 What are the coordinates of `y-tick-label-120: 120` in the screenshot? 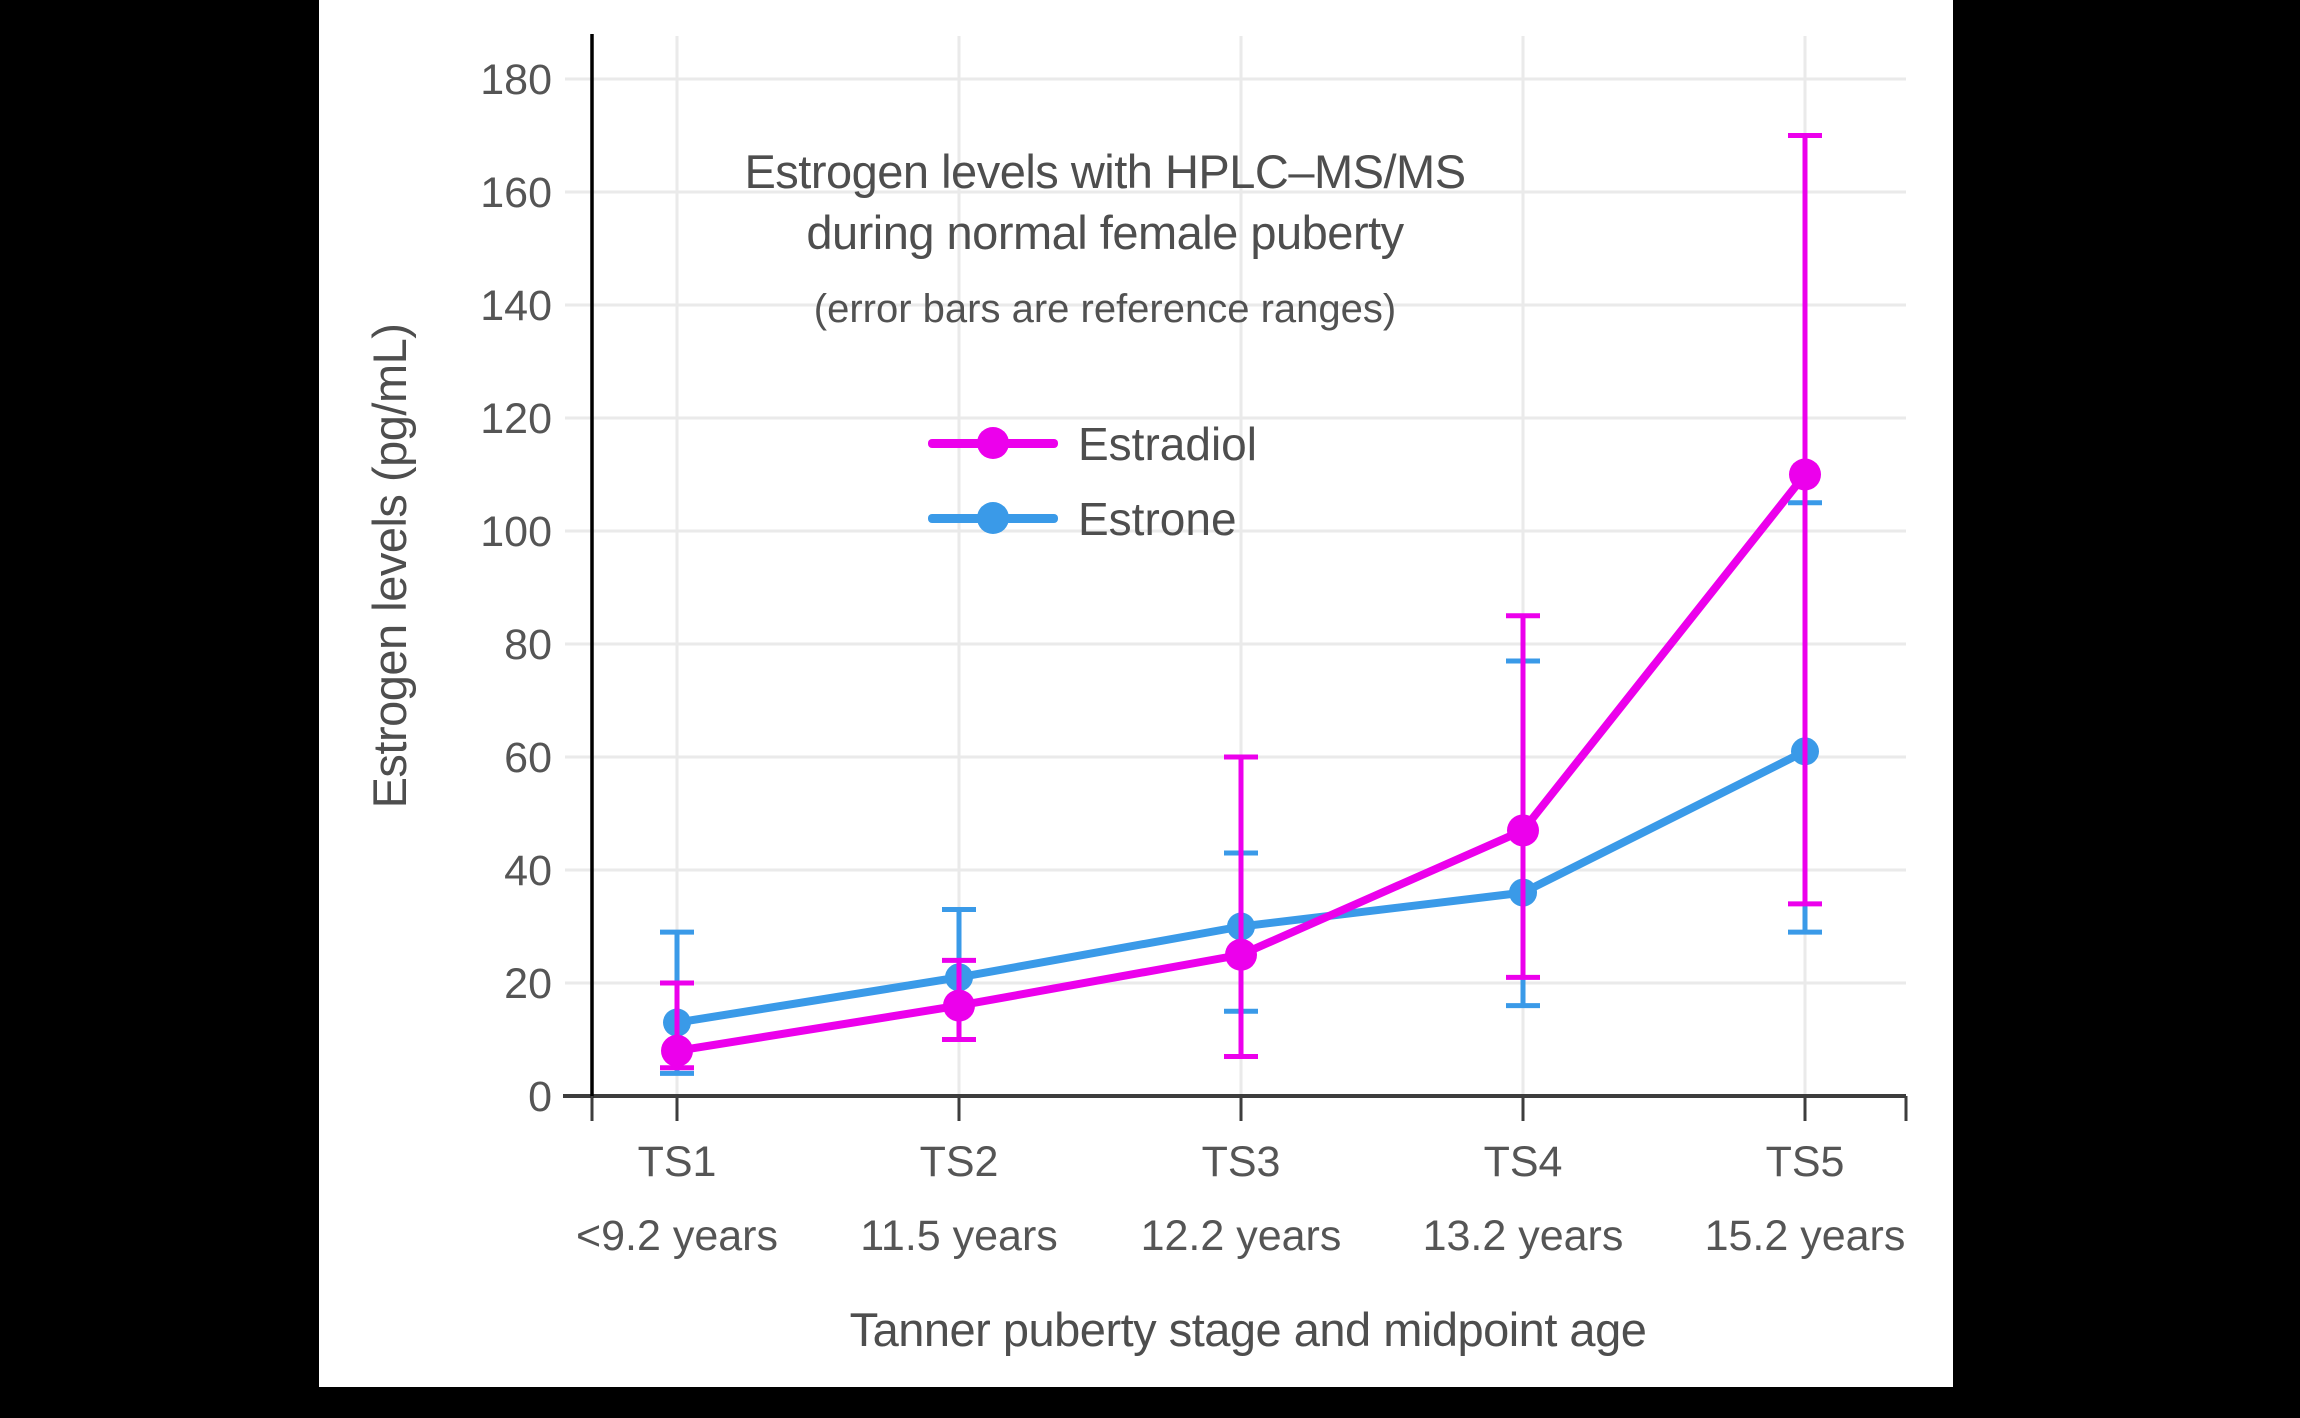 It's located at (516, 419).